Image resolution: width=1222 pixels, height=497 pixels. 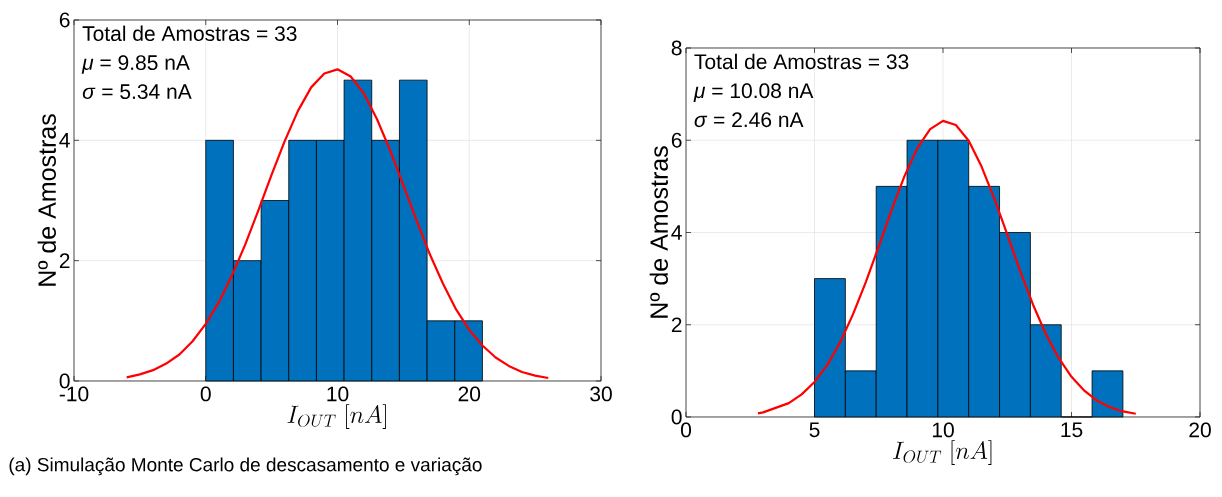 What do you see at coordinates (135, 64) in the screenshot?
I see `annotation: μ = 9.85 nA` at bounding box center [135, 64].